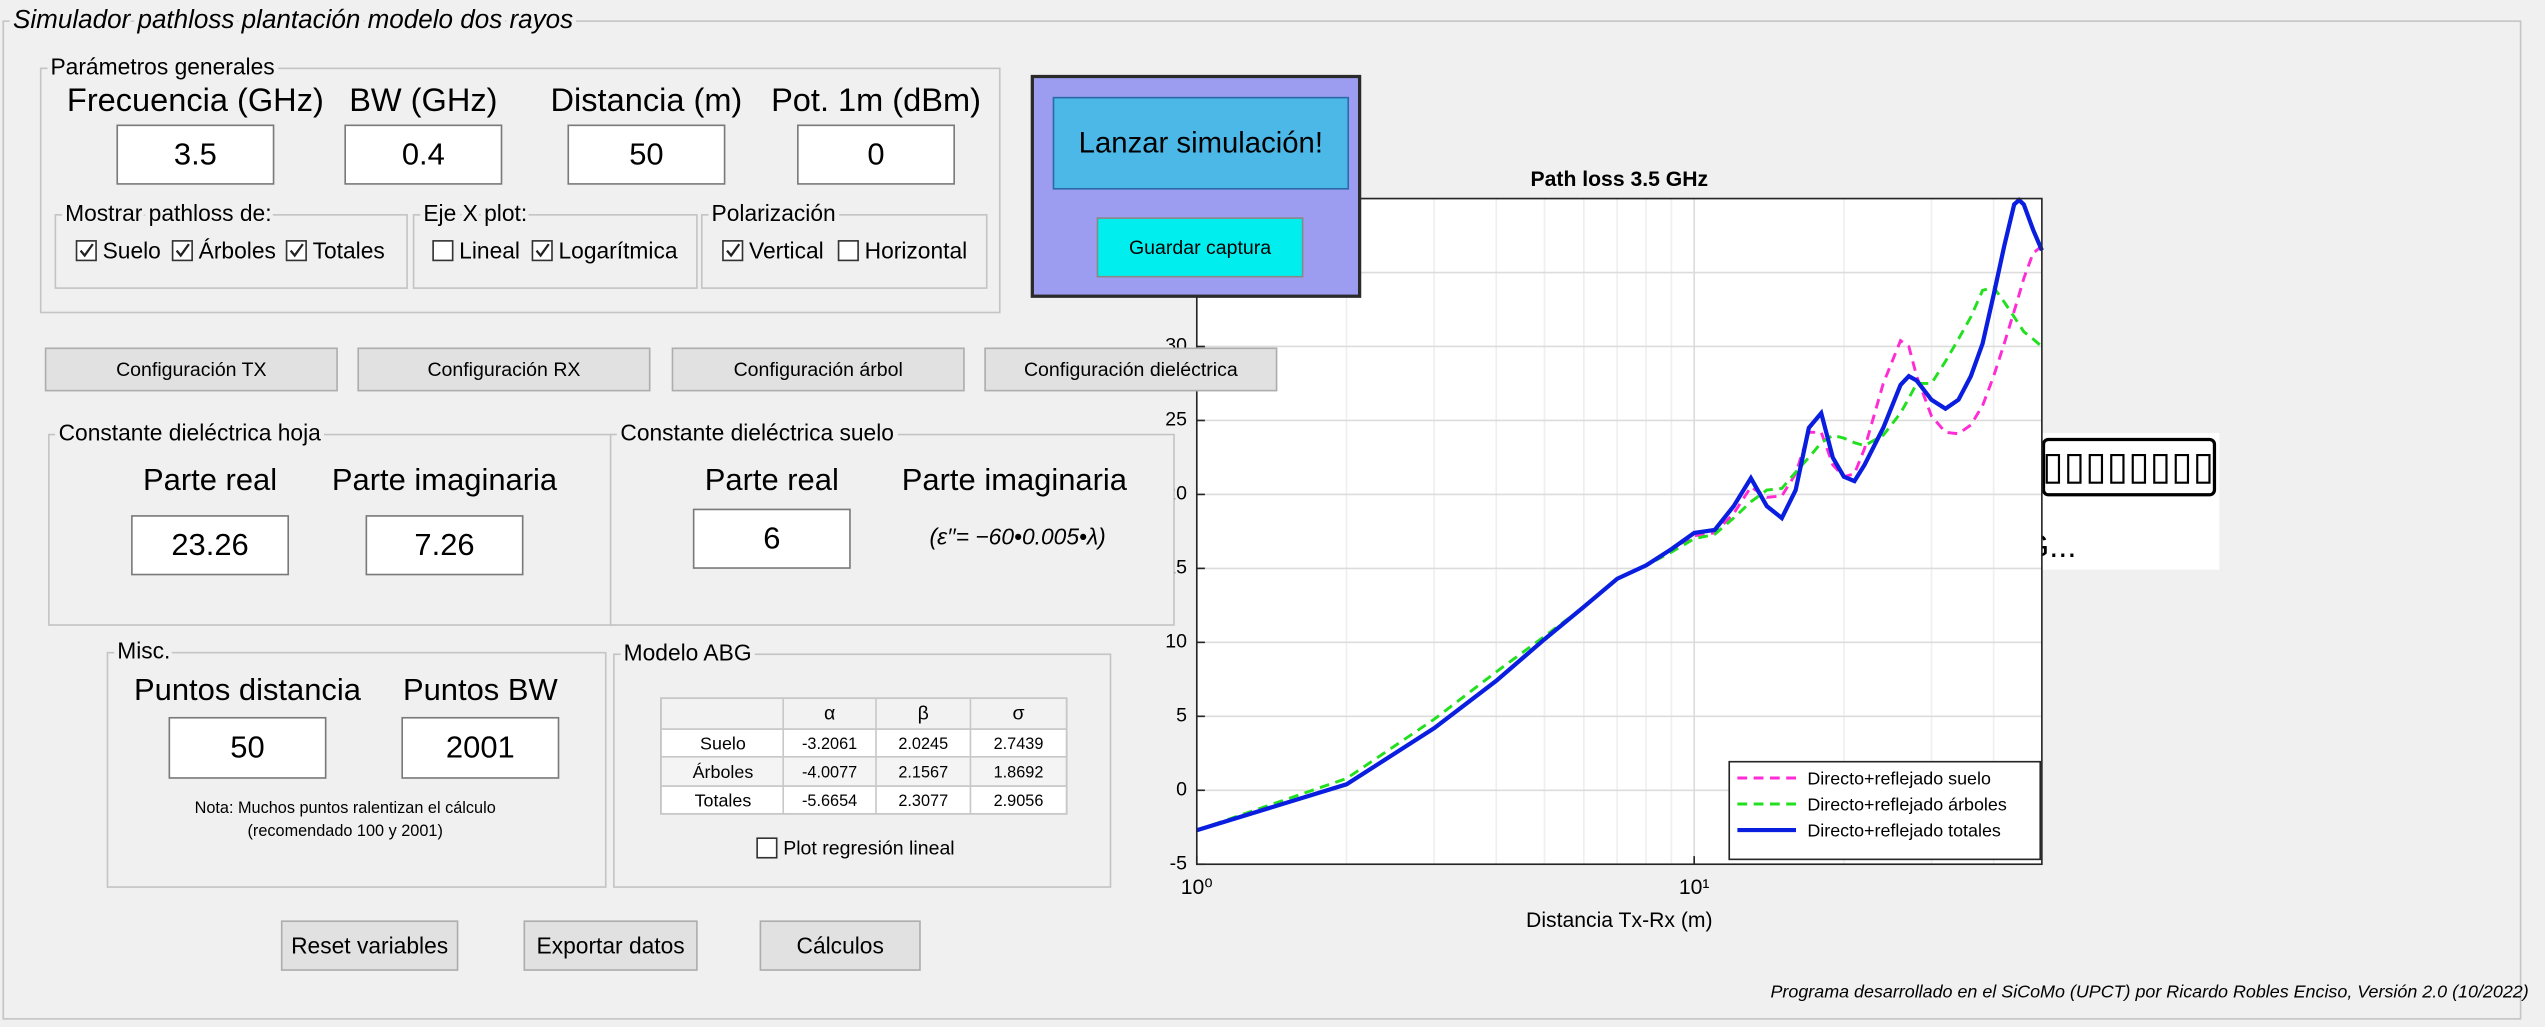 Image resolution: width=2545 pixels, height=1027 pixels. What do you see at coordinates (1694, 887) in the screenshot?
I see `x-tick-label: 10¹` at bounding box center [1694, 887].